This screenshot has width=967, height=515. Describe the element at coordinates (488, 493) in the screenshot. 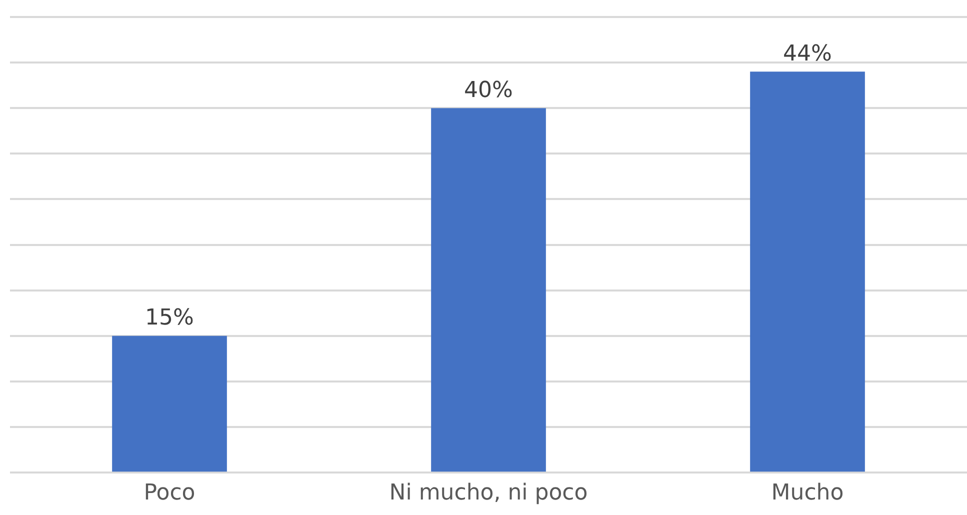

I see `x-tick-label: Ni mucho, ni poco` at that location.